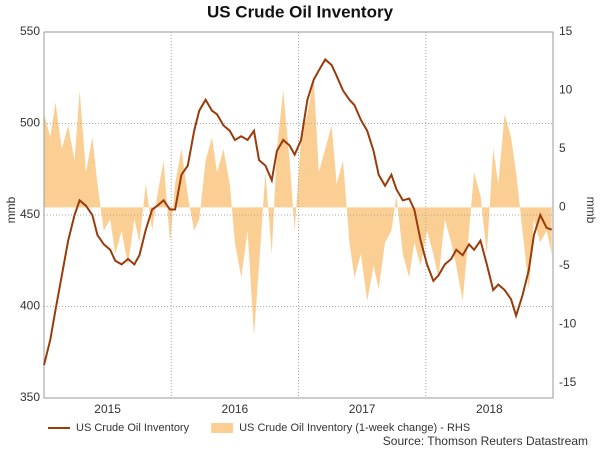 This screenshot has height=452, width=600. What do you see at coordinates (562, 207) in the screenshot?
I see `y2-tick-label: 0` at bounding box center [562, 207].